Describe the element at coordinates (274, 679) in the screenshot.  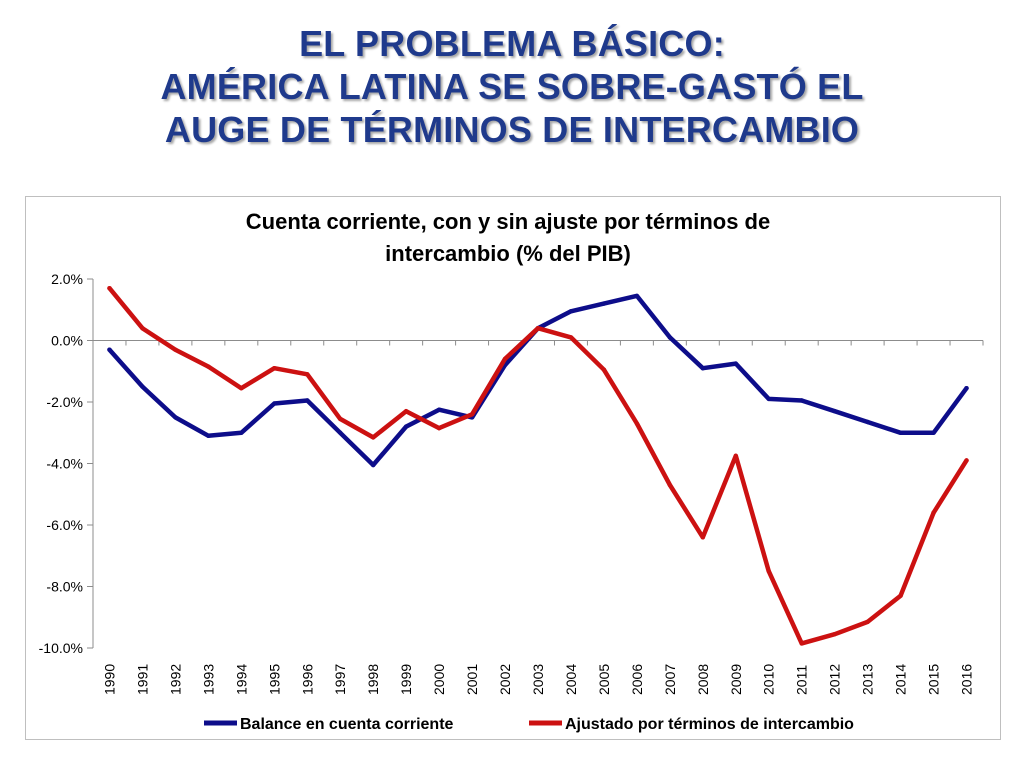
I see `x-tick-label: 1995` at that location.